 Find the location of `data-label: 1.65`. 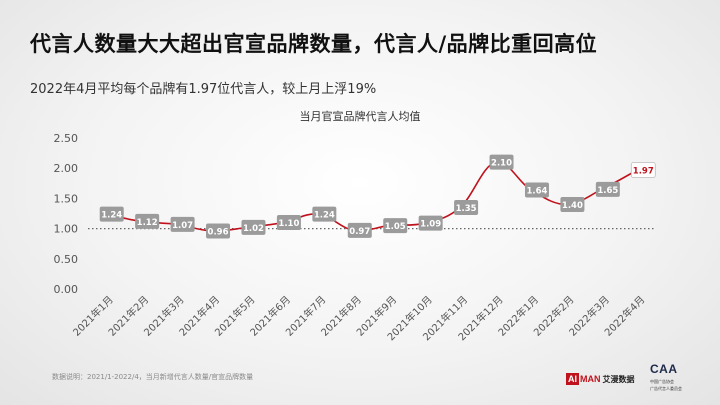

data-label: 1.65 is located at coordinates (607, 189).